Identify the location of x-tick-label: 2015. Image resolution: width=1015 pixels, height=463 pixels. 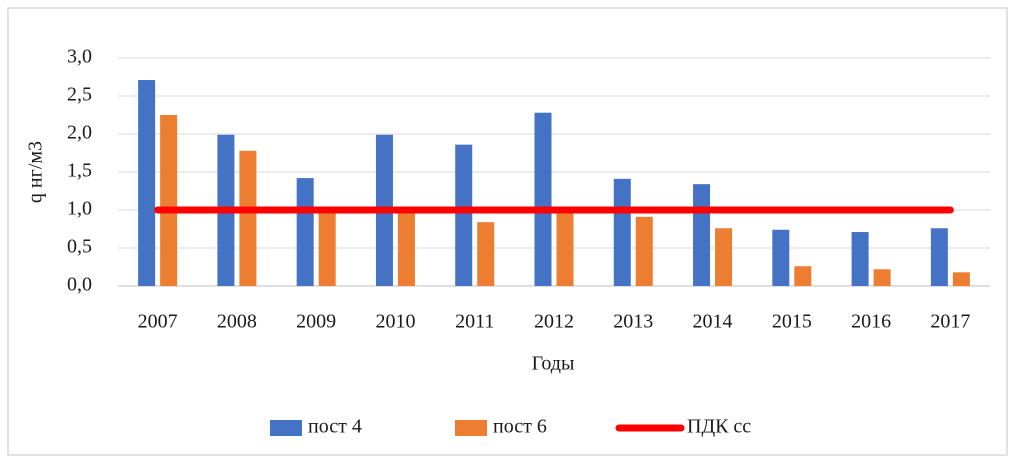
(792, 322).